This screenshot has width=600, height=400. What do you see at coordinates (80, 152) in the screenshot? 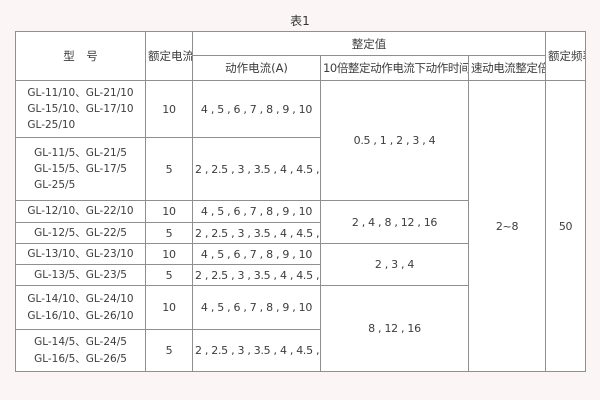
I see `model-name: GL-11/5、GL-21/5` at bounding box center [80, 152].